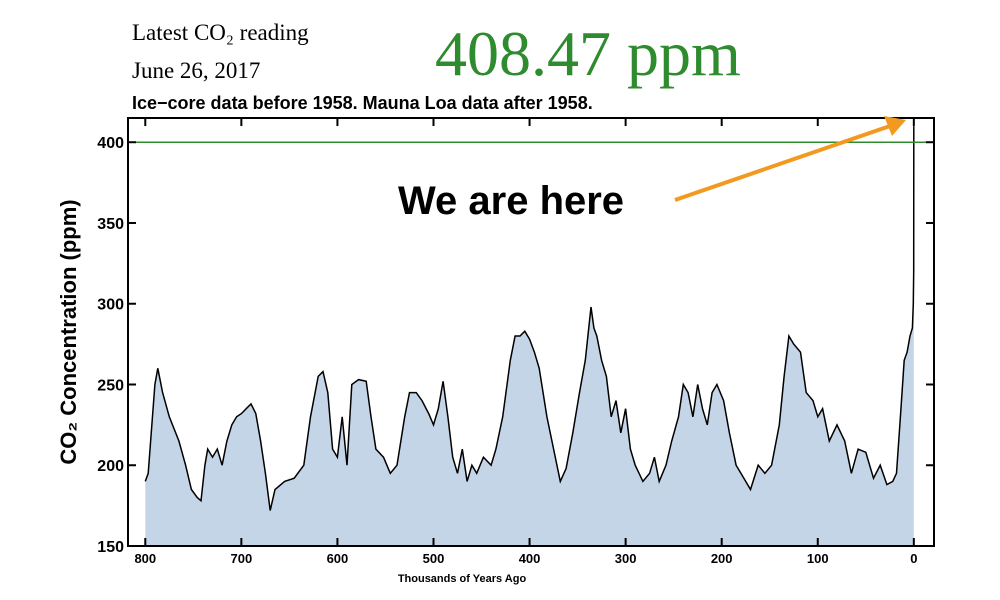 This screenshot has height=600, width=1000. I want to click on y-tick-label: 350, so click(110, 224).